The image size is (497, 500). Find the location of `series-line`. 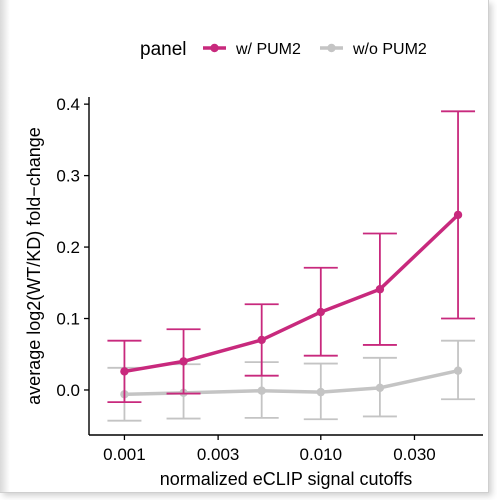

series-line is located at coordinates (291, 382).